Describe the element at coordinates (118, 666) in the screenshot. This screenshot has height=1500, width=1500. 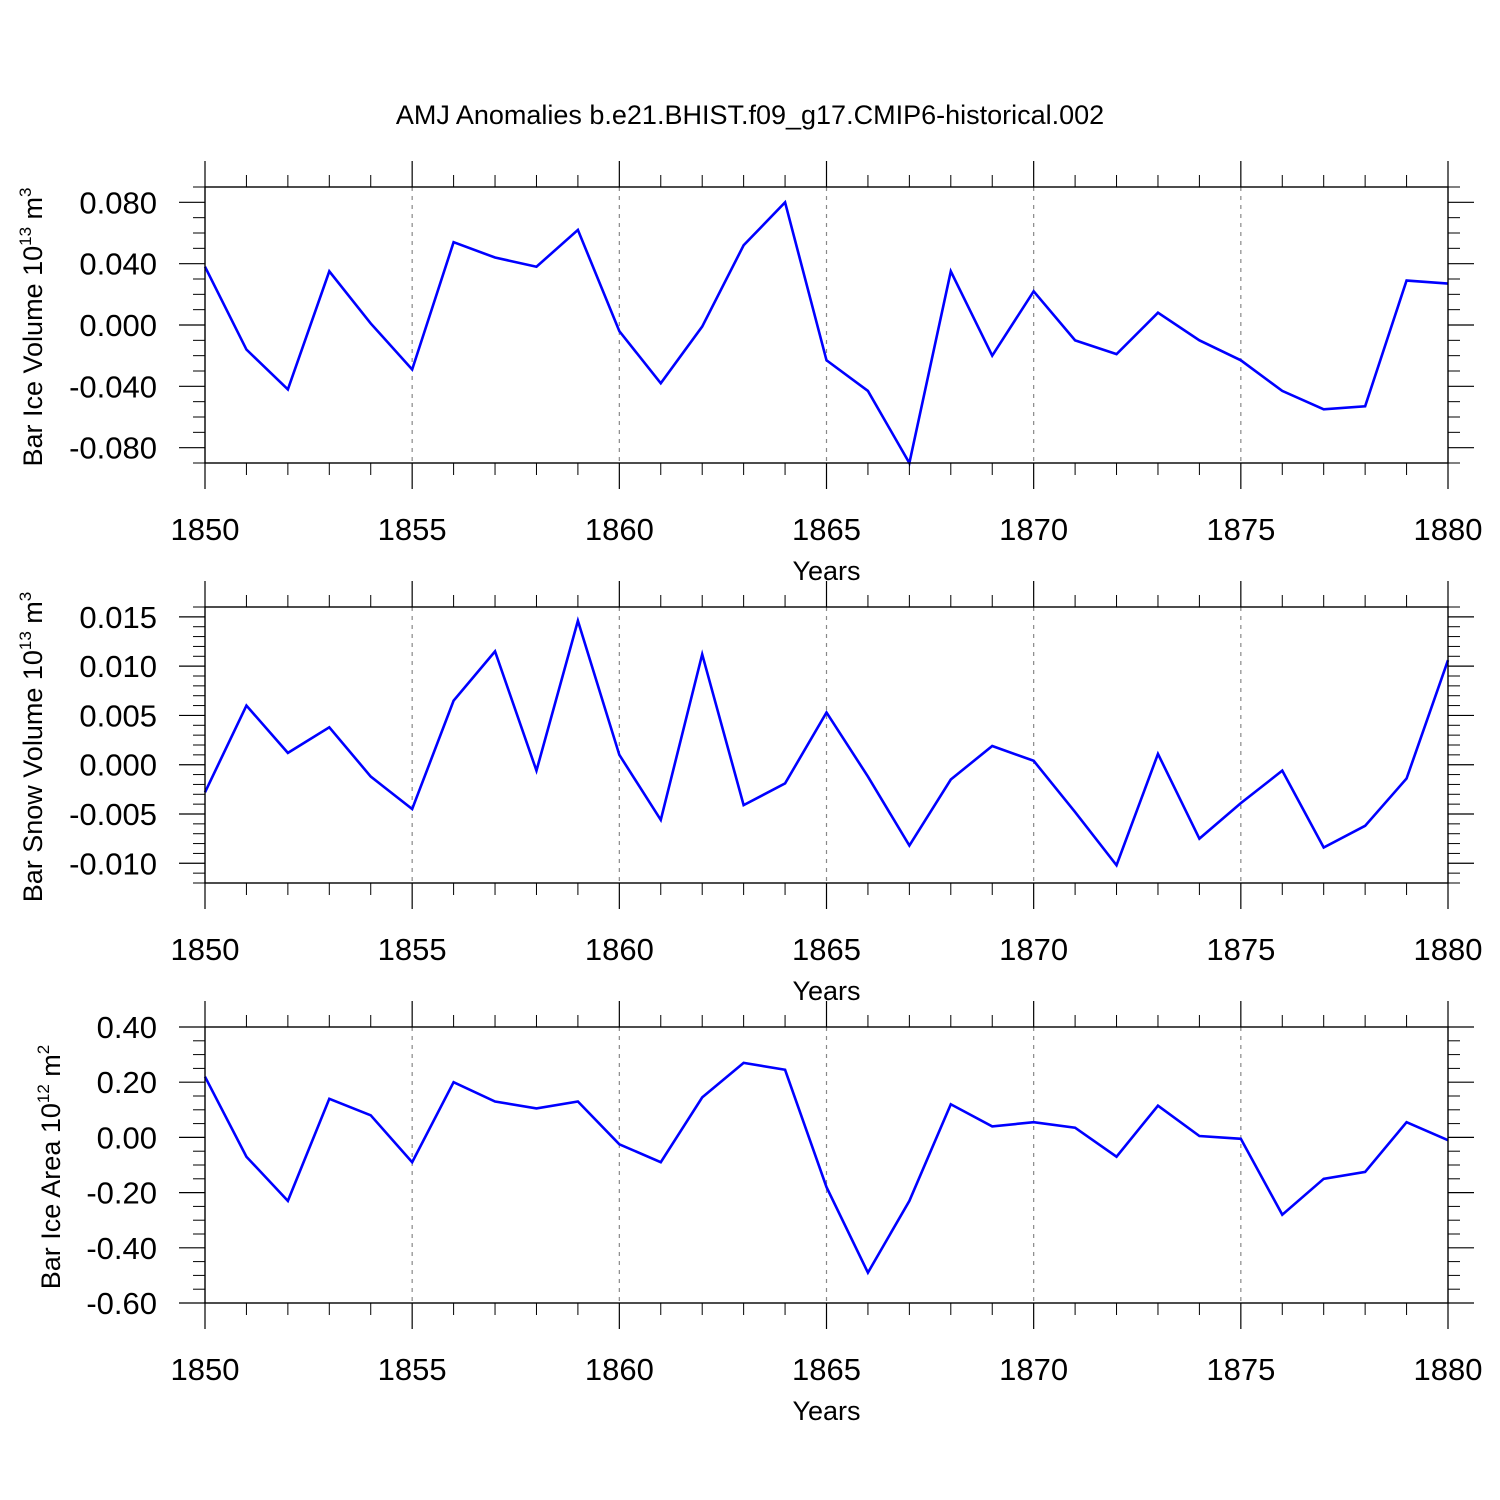
I see `y-tick-label: 0.010` at that location.